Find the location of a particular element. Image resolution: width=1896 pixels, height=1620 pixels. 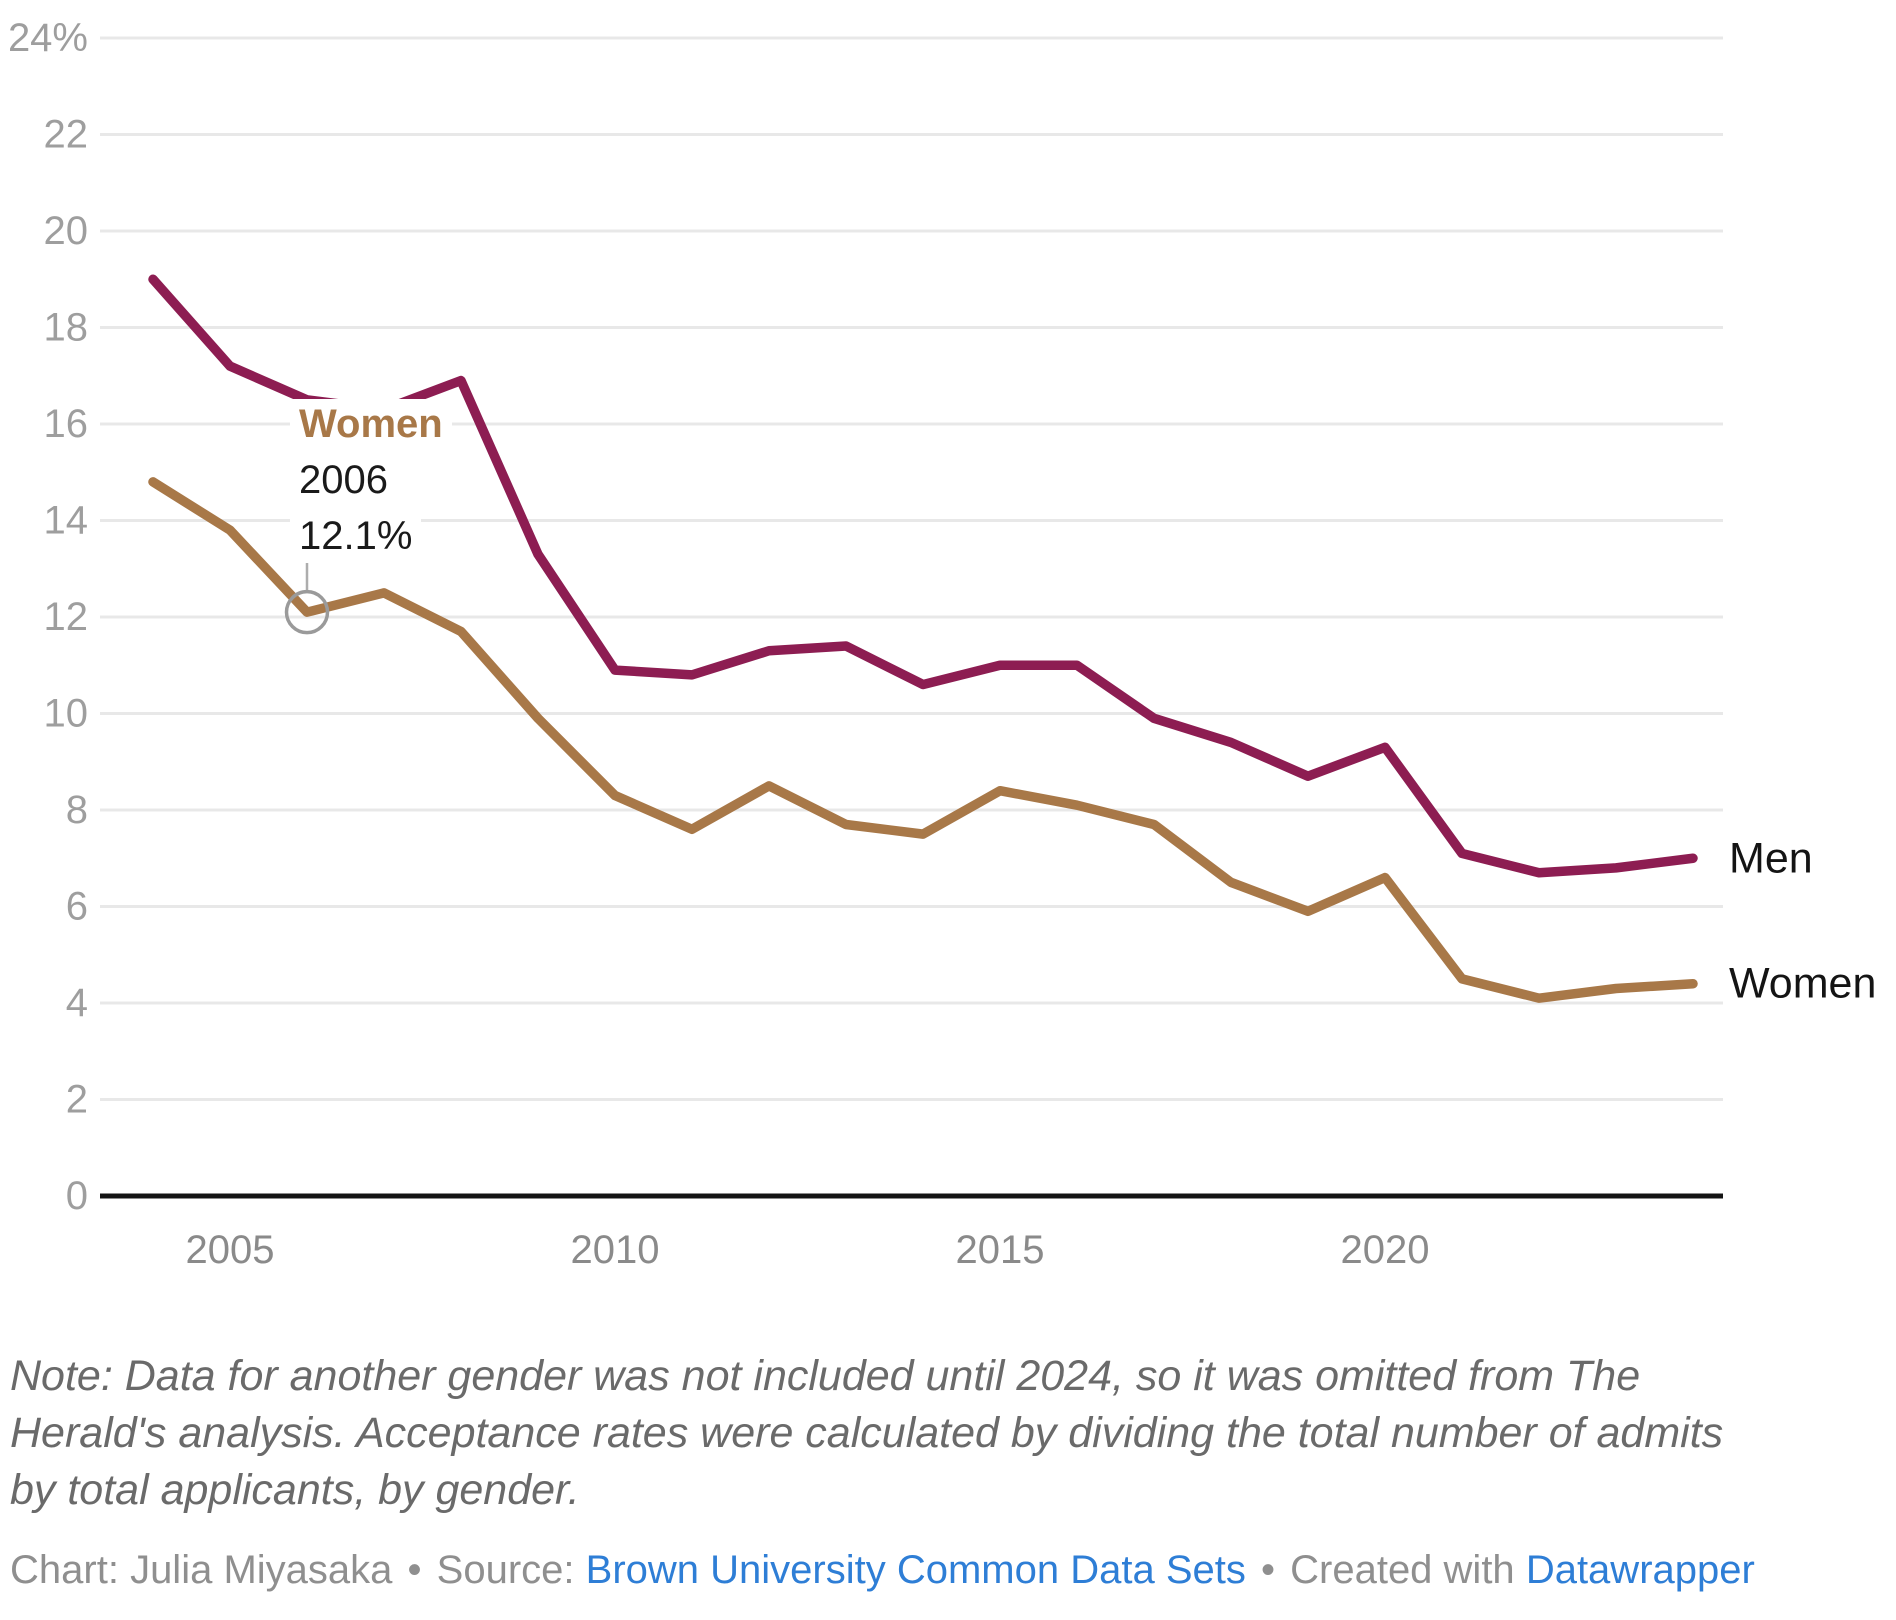

x-axis-tick-label: 2015 is located at coordinates (1000, 1250).